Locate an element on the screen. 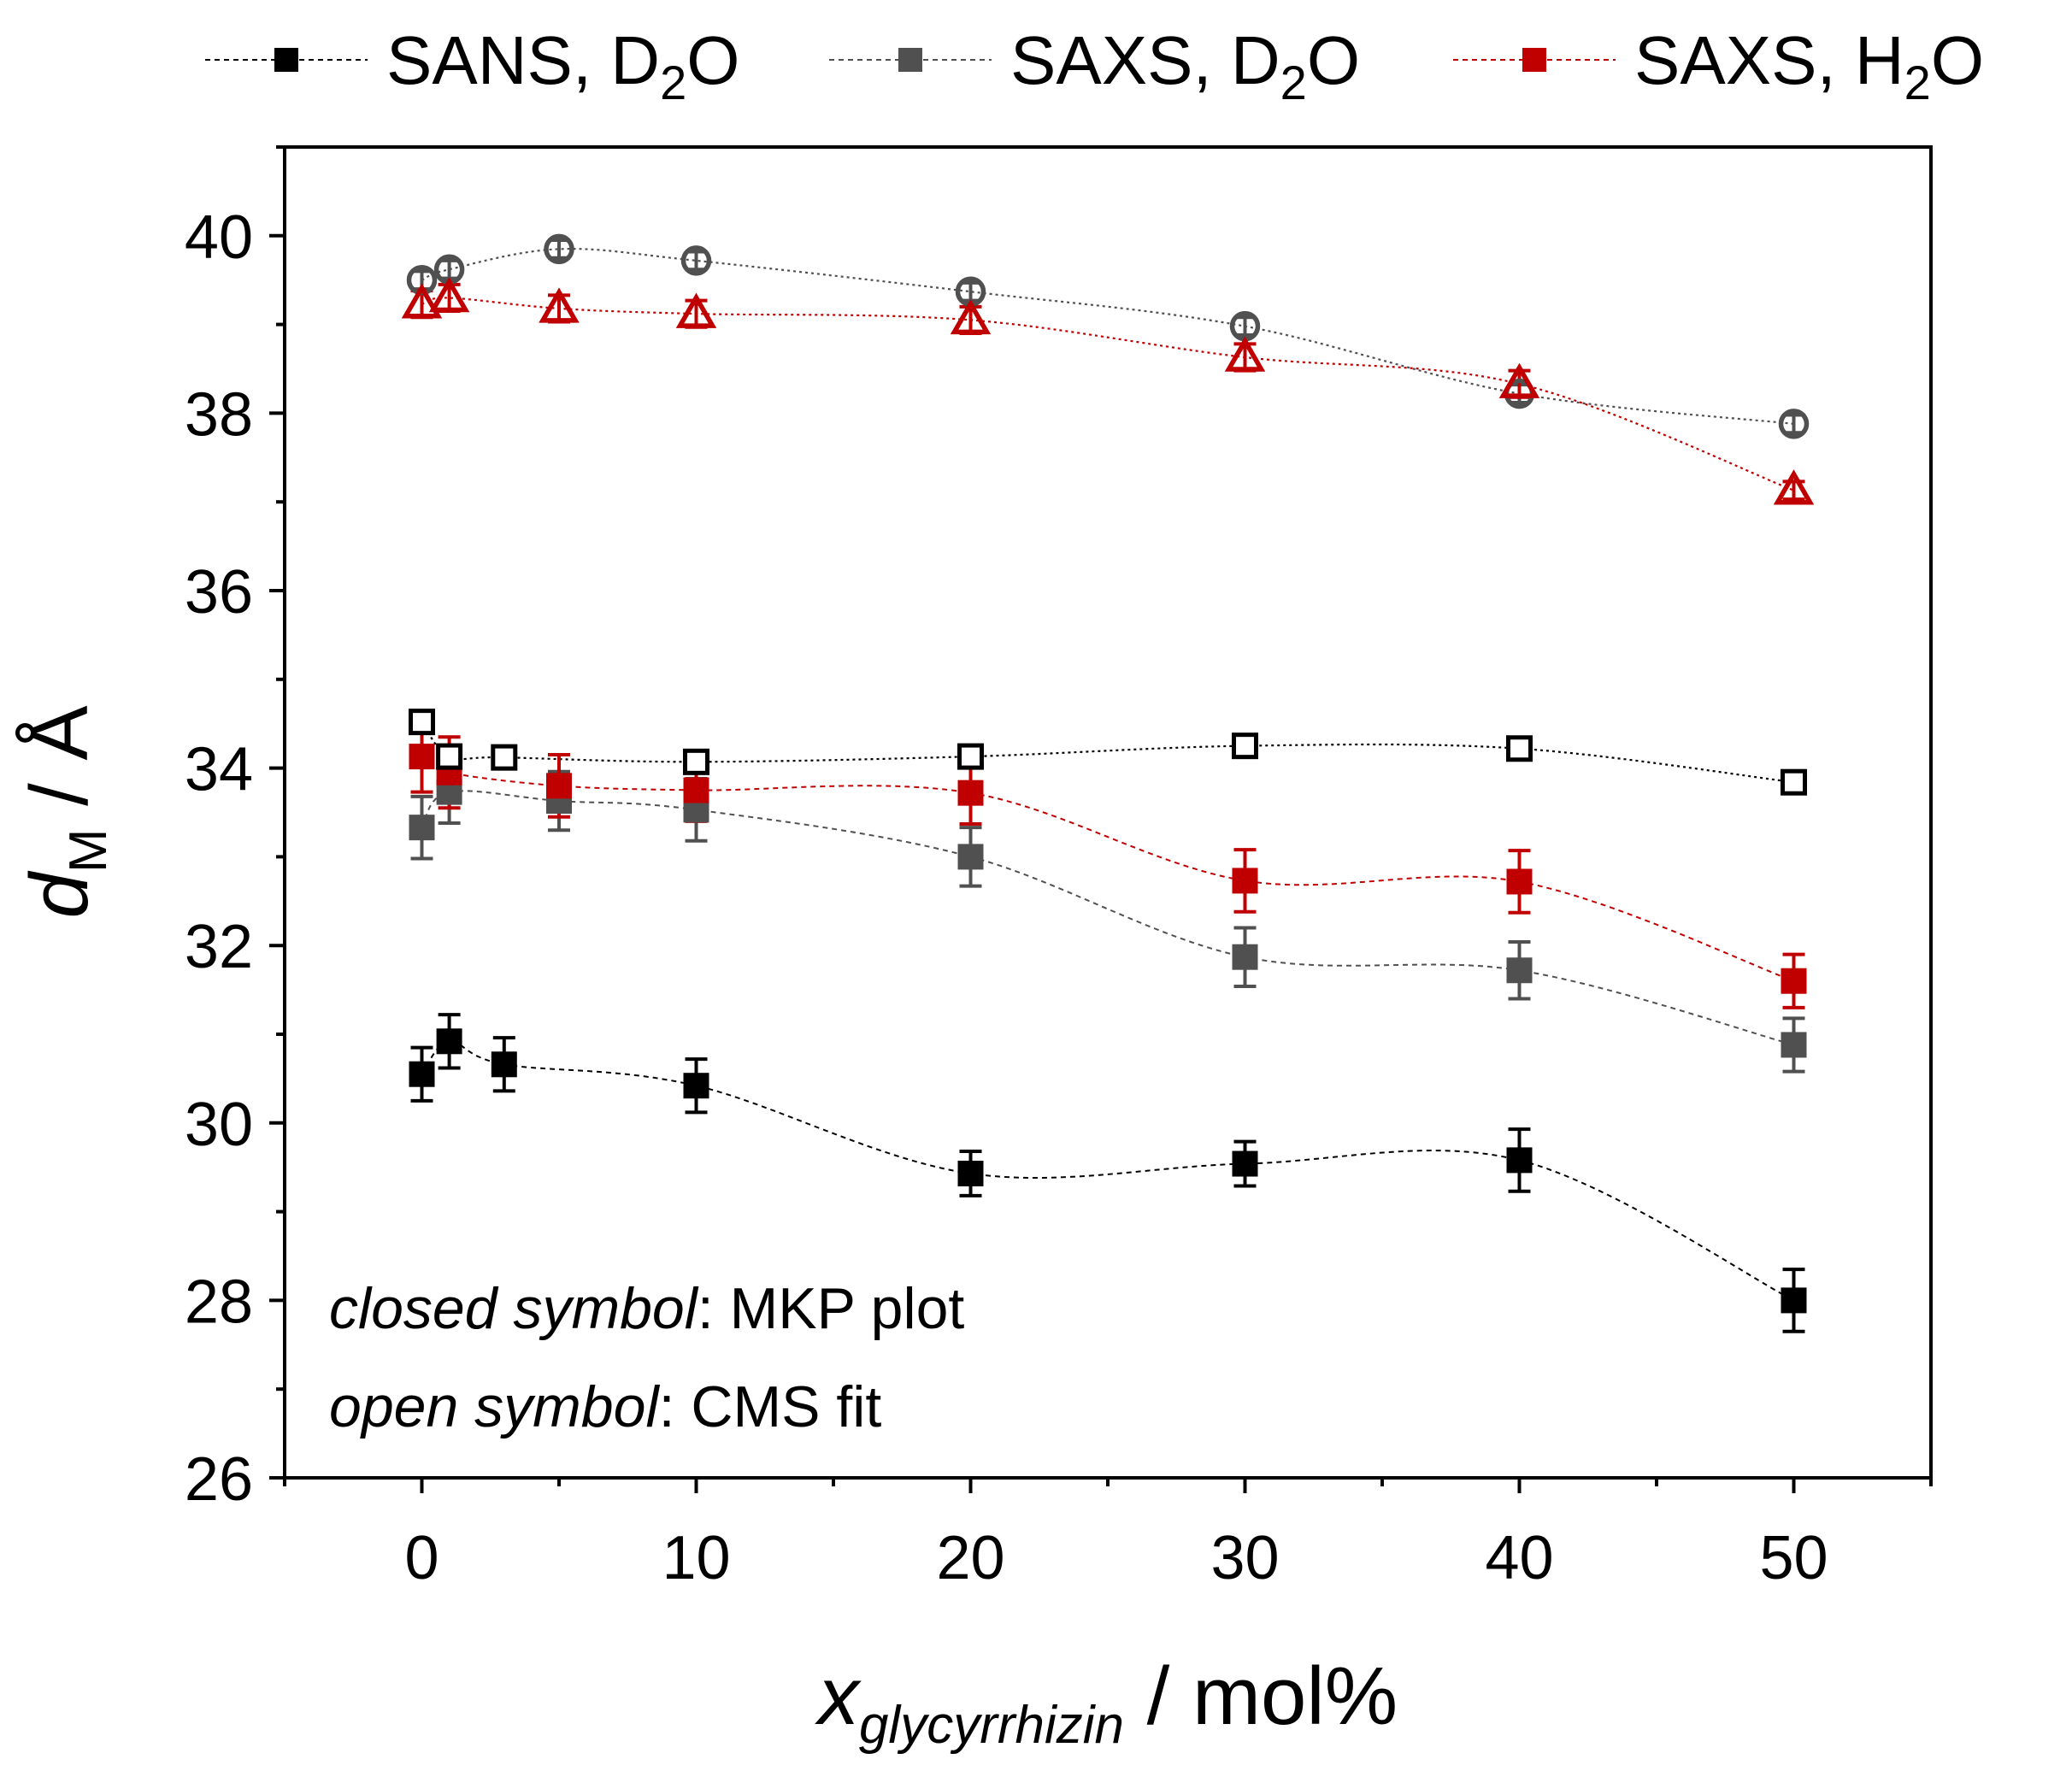 This screenshot has width=2072, height=1771. x-tick-label: 30 is located at coordinates (1245, 1558).